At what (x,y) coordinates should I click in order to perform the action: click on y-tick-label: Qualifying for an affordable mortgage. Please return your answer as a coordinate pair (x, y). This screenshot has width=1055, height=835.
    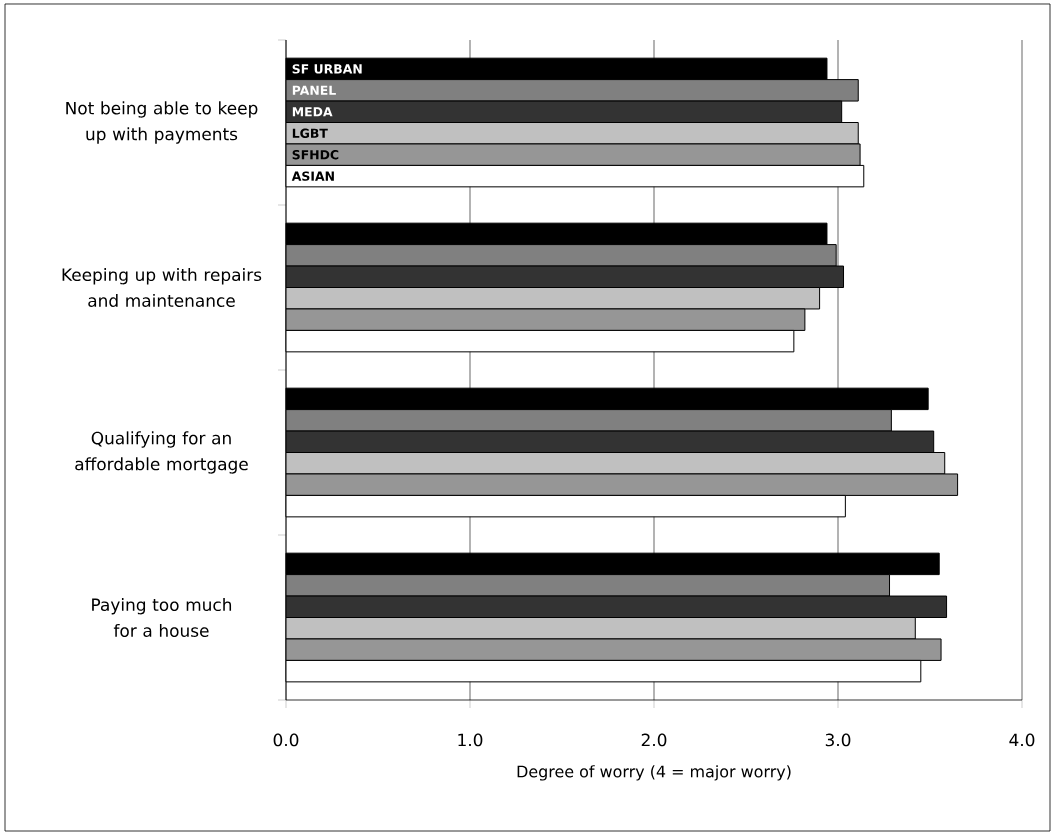
    Looking at the image, I should click on (161, 452).